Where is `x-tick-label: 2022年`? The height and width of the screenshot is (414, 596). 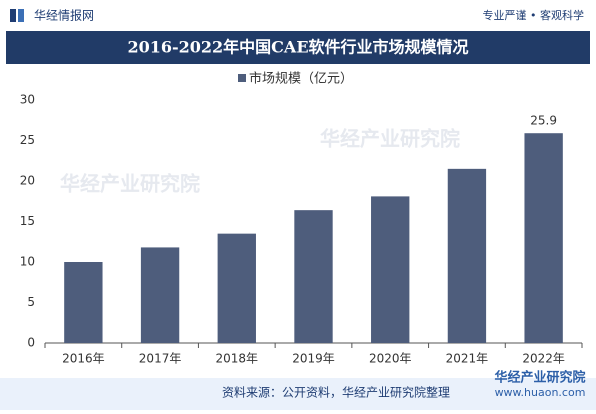 x-tick-label: 2022年 is located at coordinates (543, 359).